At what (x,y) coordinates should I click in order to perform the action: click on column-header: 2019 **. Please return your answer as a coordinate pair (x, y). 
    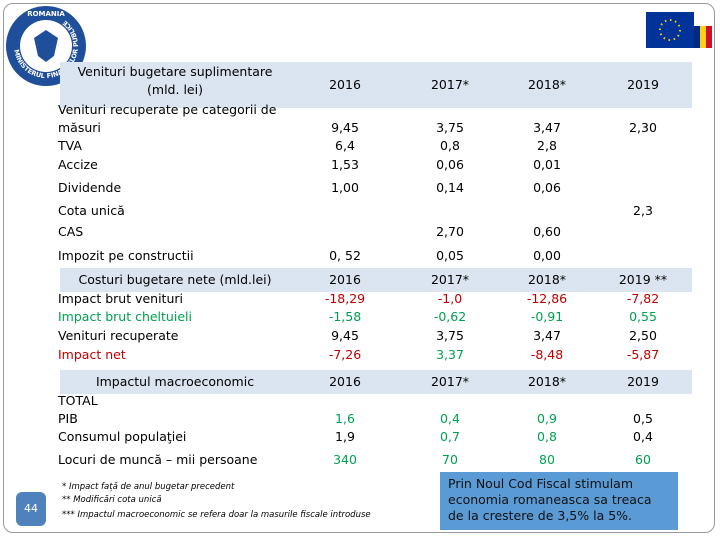
    Looking at the image, I should click on (643, 279).